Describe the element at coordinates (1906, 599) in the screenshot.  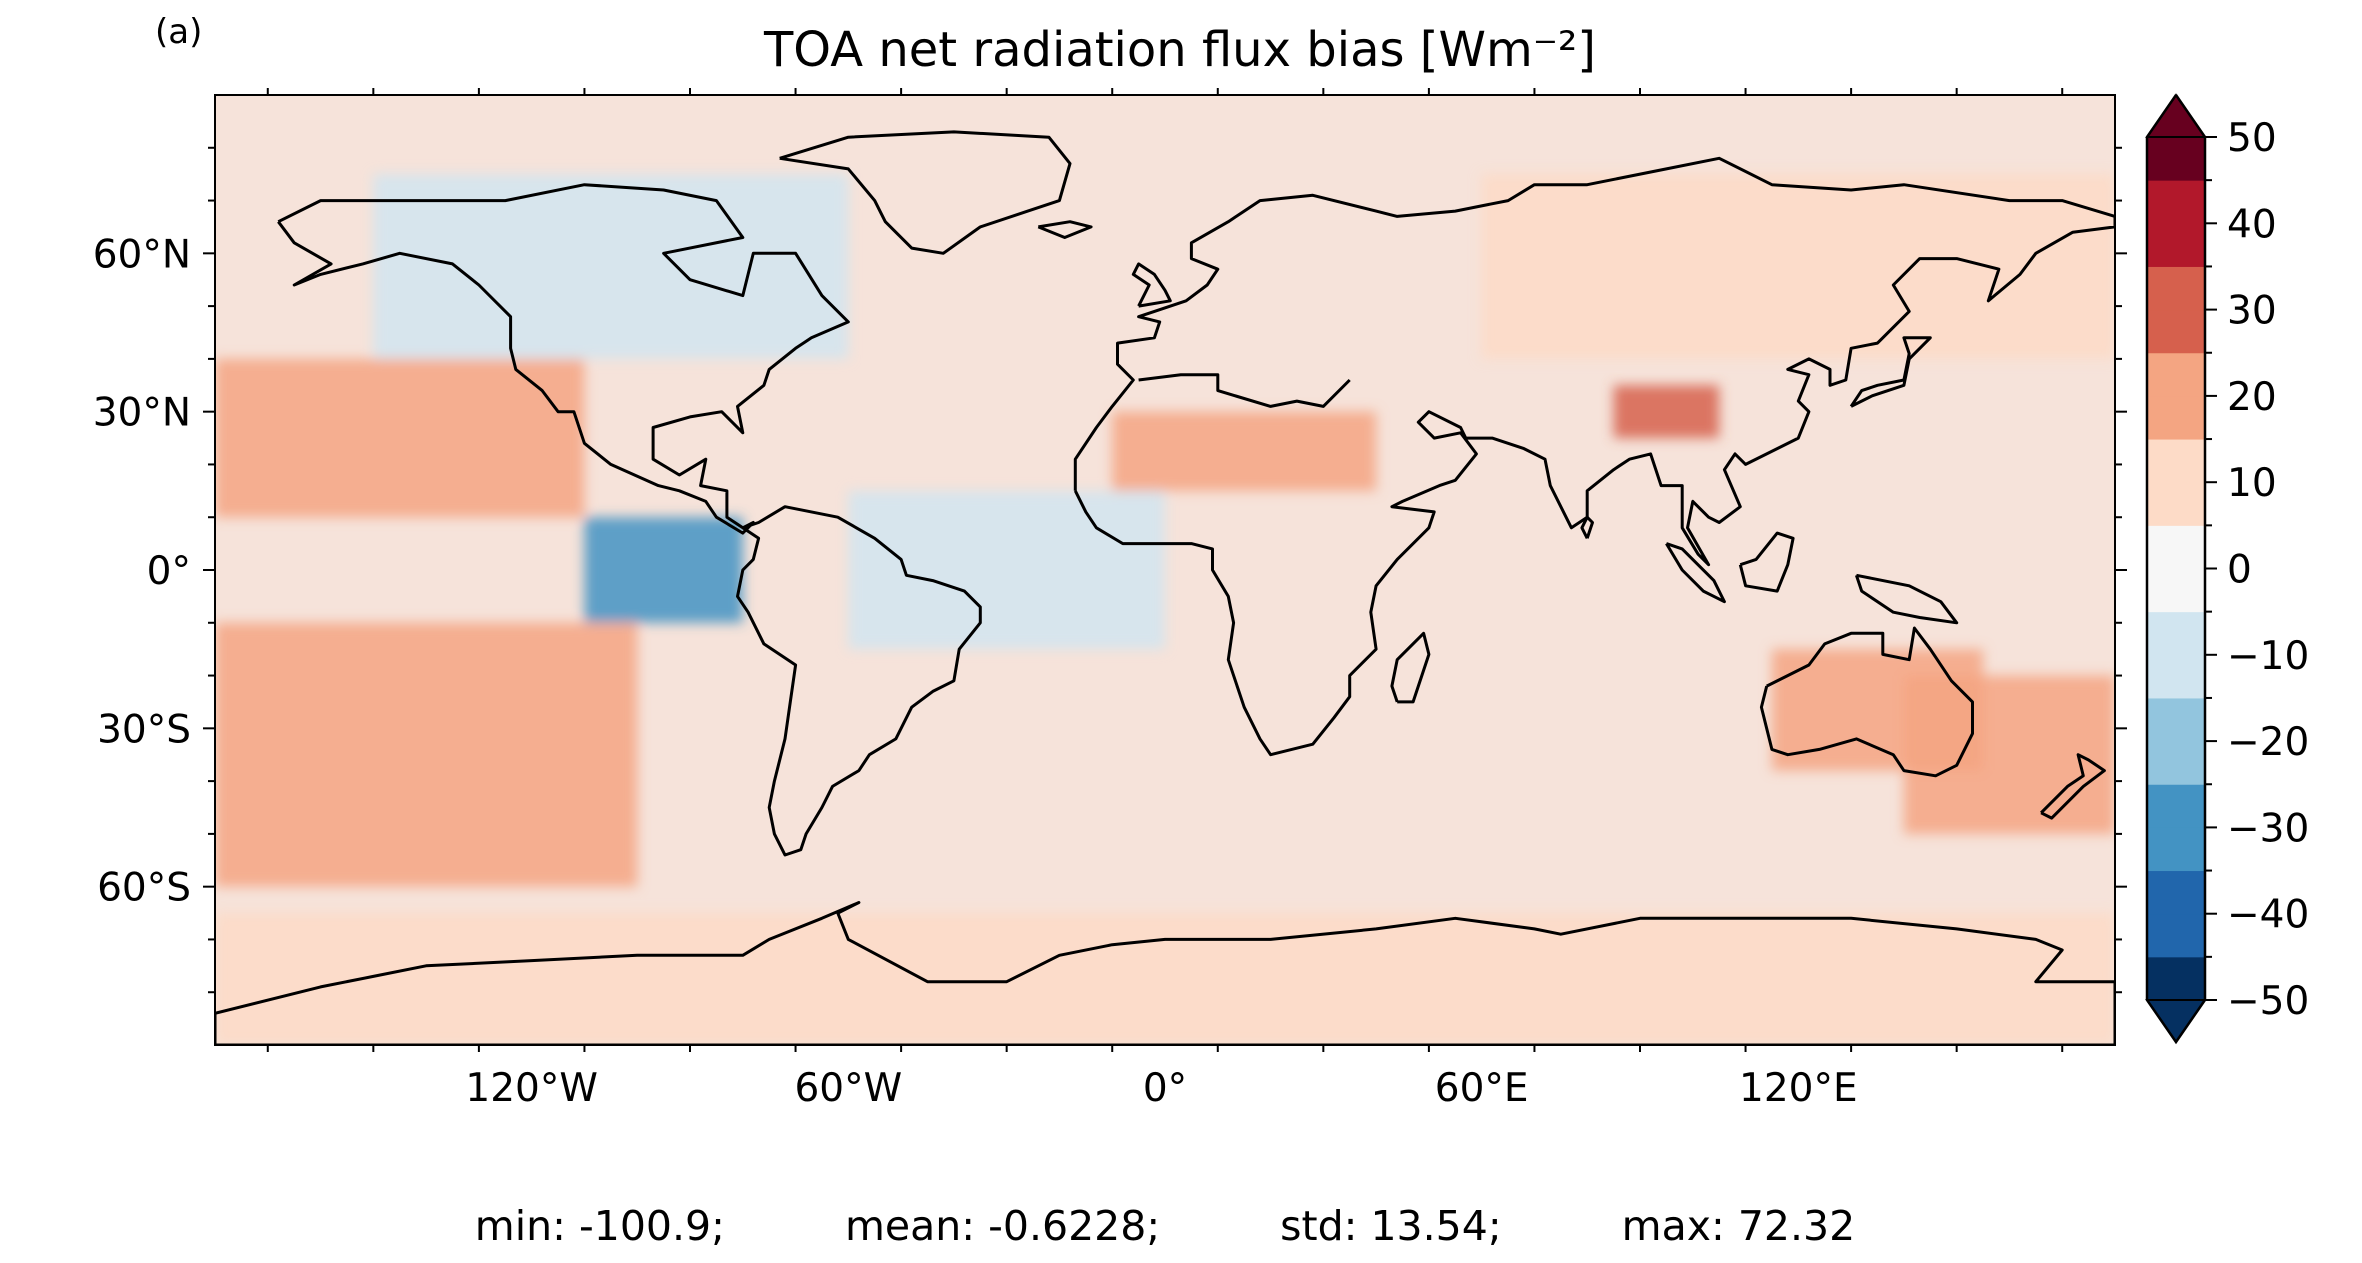
I see `coastline-new-guinea` at that location.